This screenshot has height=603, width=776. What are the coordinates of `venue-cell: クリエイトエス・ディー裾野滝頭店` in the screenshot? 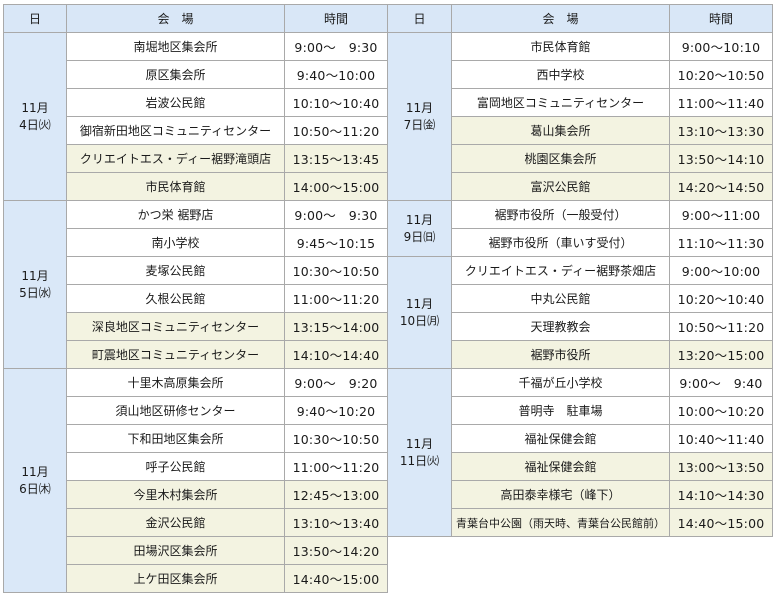 It's located at (175, 158).